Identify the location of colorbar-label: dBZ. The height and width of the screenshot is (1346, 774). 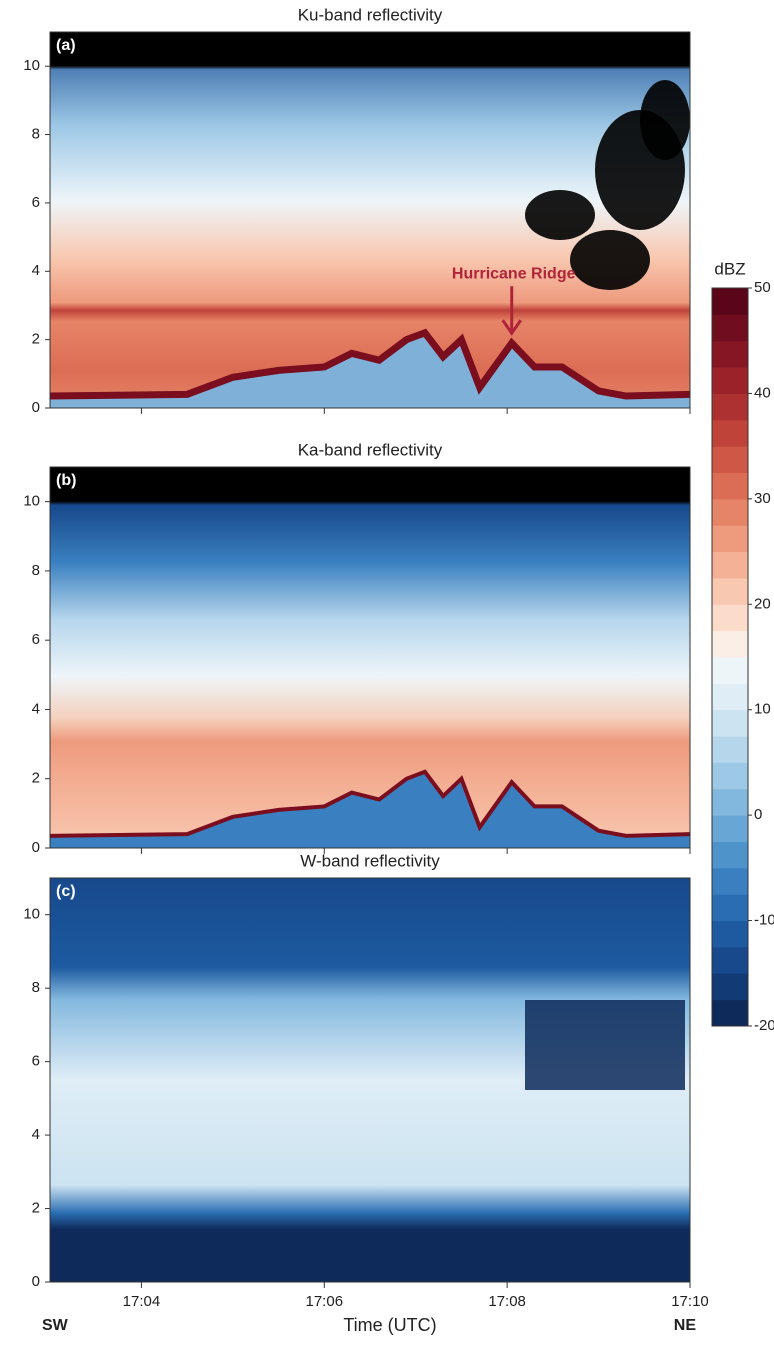
(729, 268).